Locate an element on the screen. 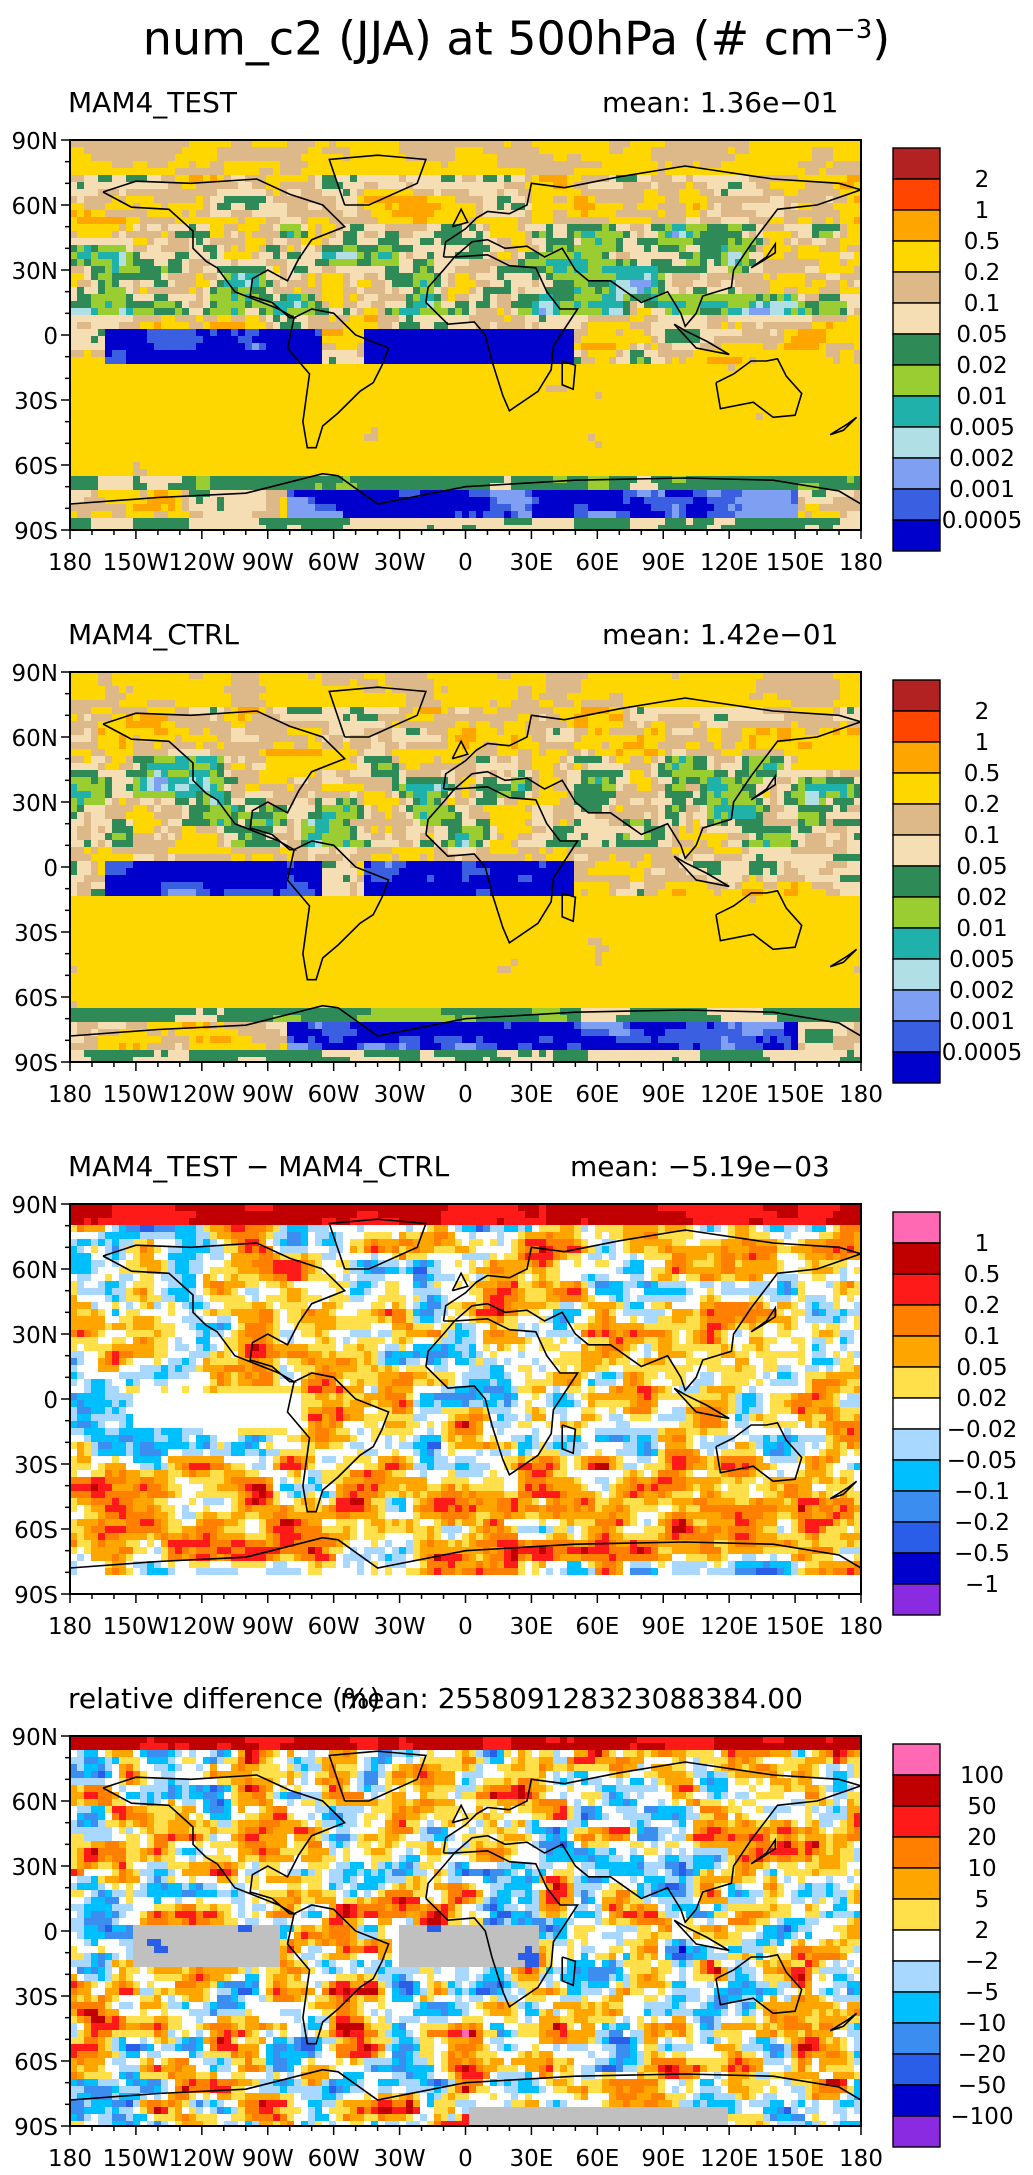 Image resolution: width=1033 pixels, height=2175 pixels. panel-4-lon-tick: 60E is located at coordinates (597, 2159).